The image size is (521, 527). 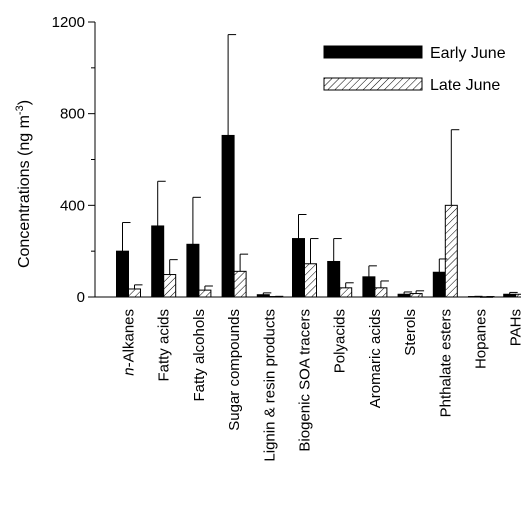 What do you see at coordinates (481, 339) in the screenshot?
I see `x-tick-label: Hopanes` at bounding box center [481, 339].